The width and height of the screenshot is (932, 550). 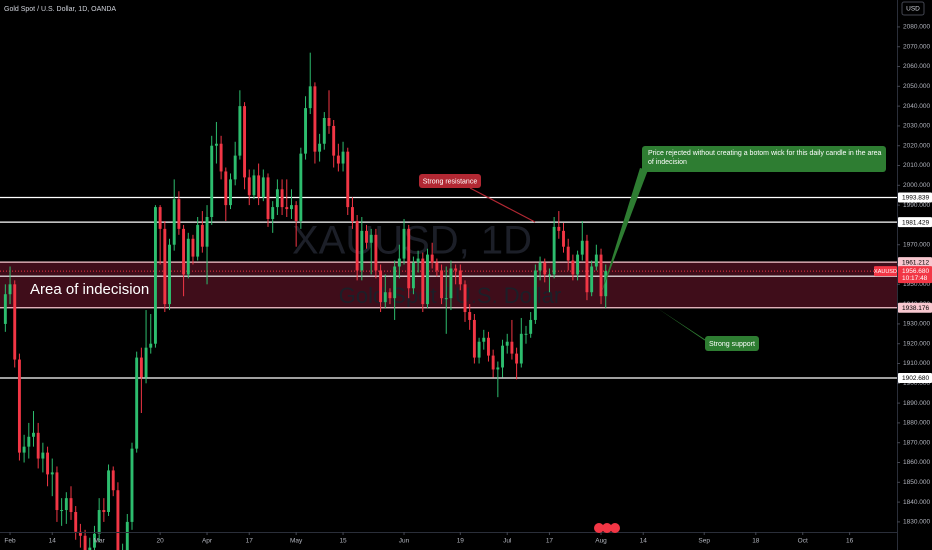 What do you see at coordinates (916, 522) in the screenshot?
I see `y-tick-label: 1830.000` at bounding box center [916, 522].